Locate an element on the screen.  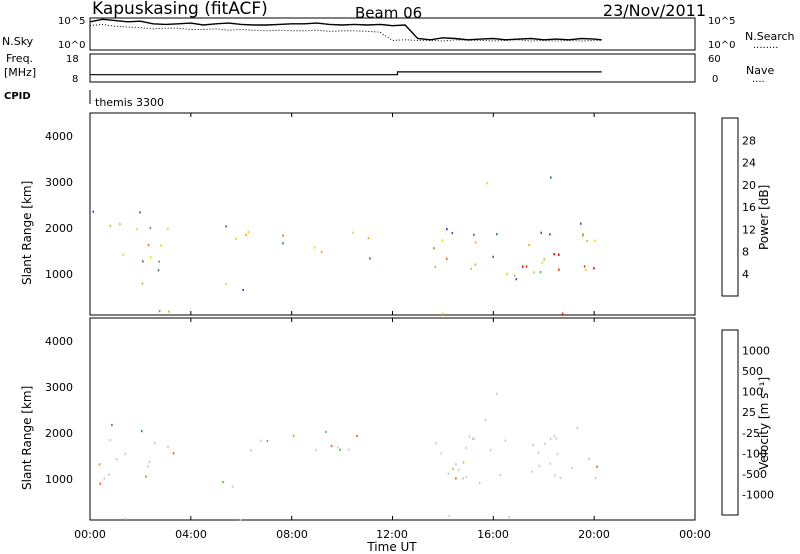
time-tick-label: 04:00 is located at coordinates (191, 534).